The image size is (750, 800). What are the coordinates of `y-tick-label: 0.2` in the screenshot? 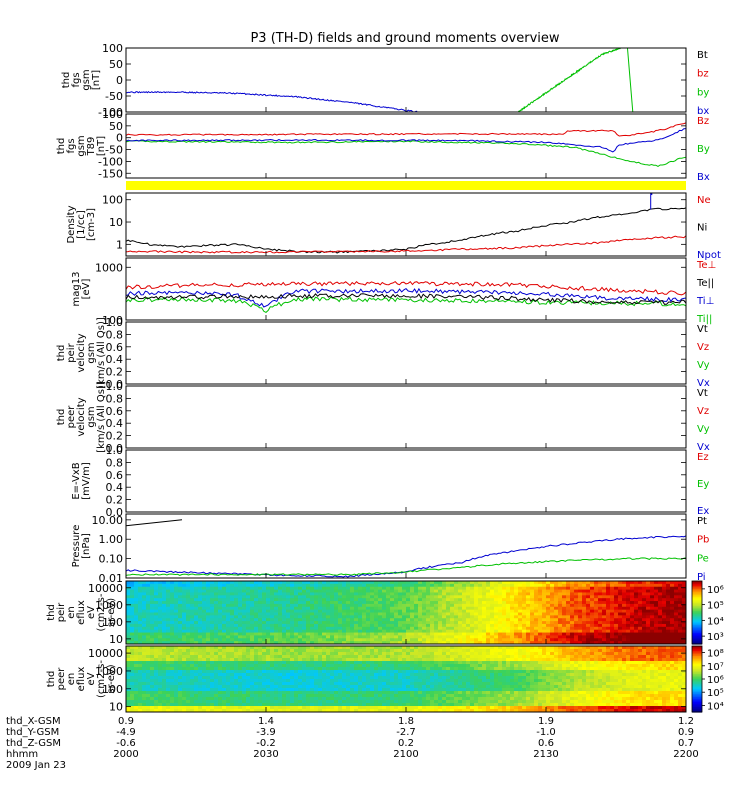 It's located at (115, 436).